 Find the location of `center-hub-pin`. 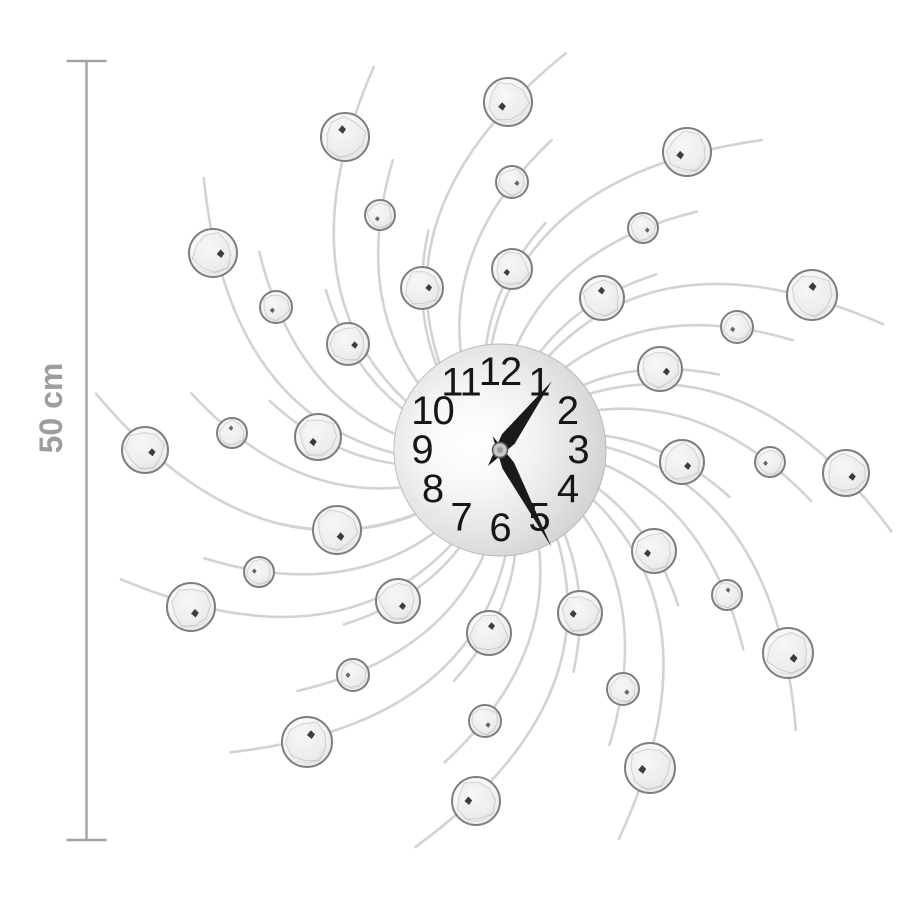

center-hub-pin is located at coordinates (500, 450).